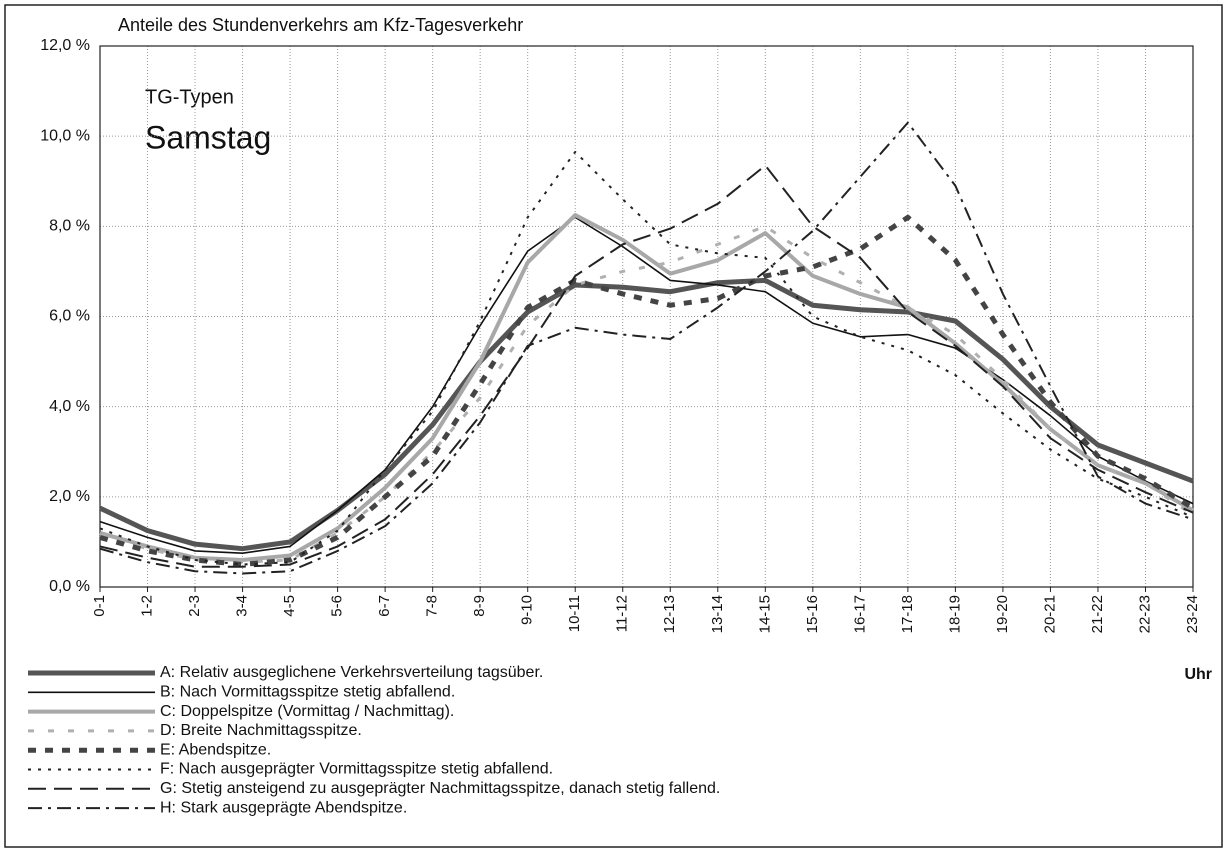  Describe the element at coordinates (669, 614) in the screenshot. I see `x-tick-label: 12-13` at that location.